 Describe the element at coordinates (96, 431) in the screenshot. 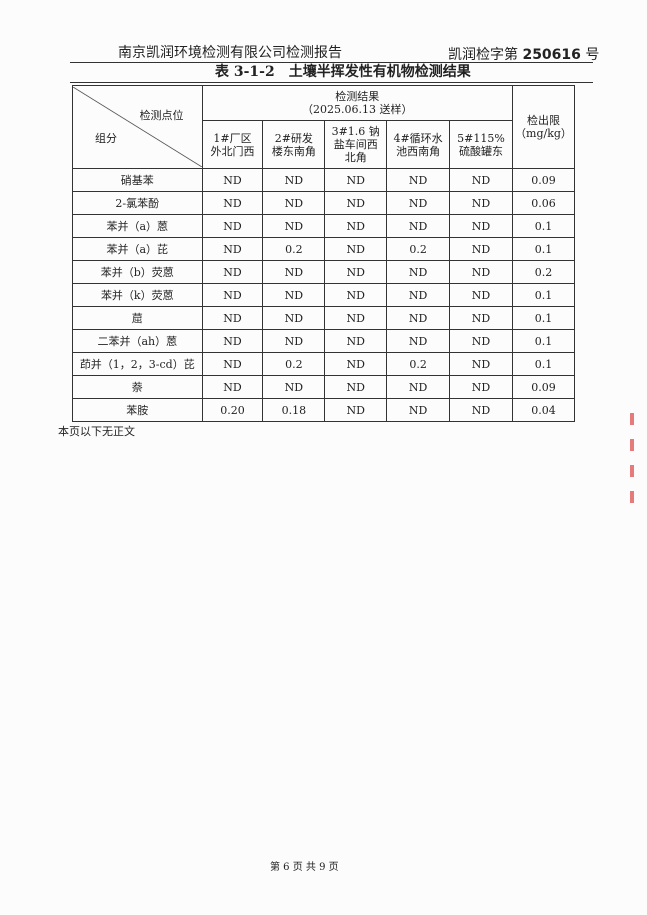

I see `end-note: 本页以下无正文` at that location.